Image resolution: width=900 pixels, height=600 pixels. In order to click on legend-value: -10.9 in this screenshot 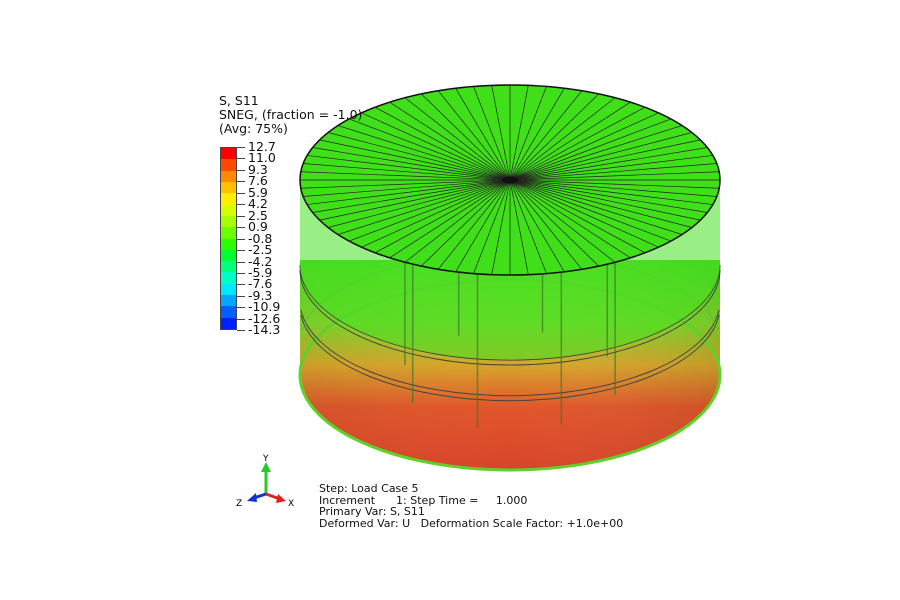, I will do `click(258, 306)`.